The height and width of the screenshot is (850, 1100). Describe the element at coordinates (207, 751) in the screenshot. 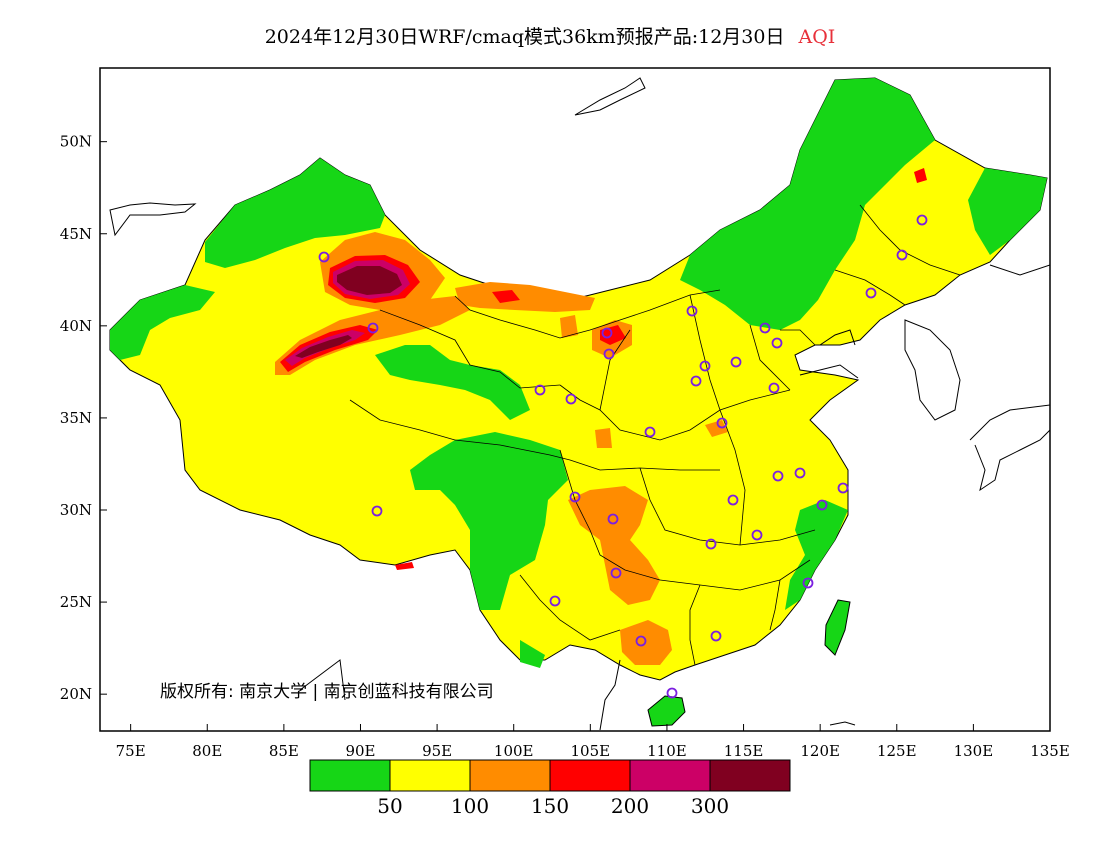

I see `lon-label: 80E` at that location.